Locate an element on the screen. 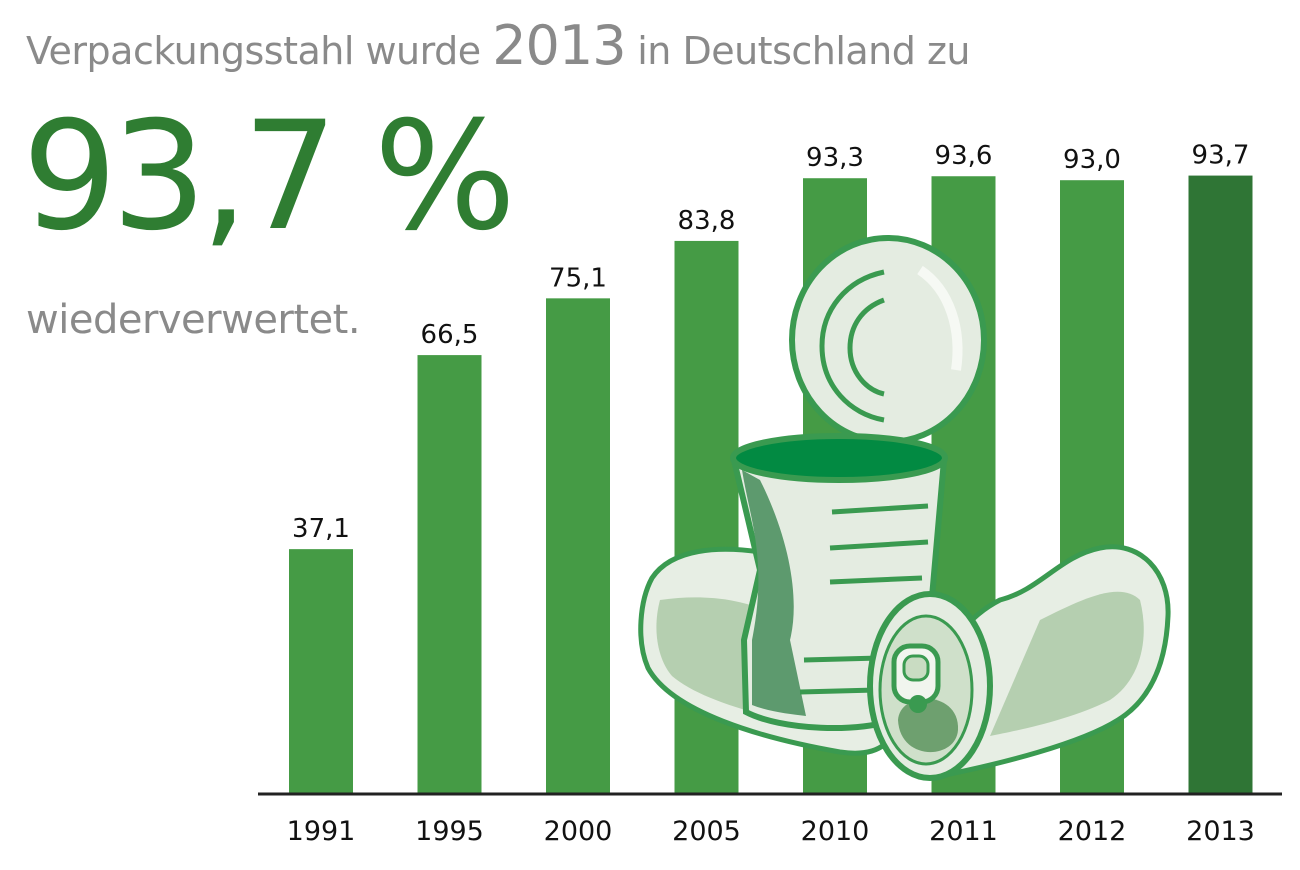 The height and width of the screenshot is (870, 1300). bar-2000 is located at coordinates (578, 546).